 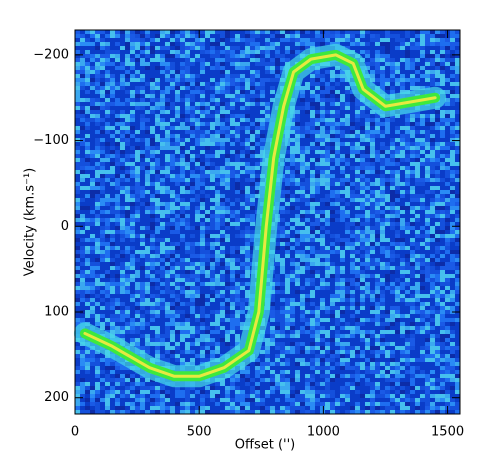 What do you see at coordinates (51, 54) in the screenshot?
I see `y-tick-label: −200` at bounding box center [51, 54].